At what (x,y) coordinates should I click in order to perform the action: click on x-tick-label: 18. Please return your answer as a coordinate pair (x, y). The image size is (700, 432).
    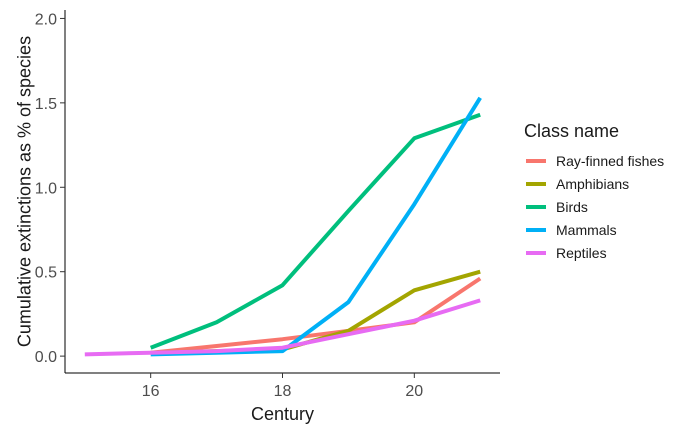
    Looking at the image, I should click on (283, 391).